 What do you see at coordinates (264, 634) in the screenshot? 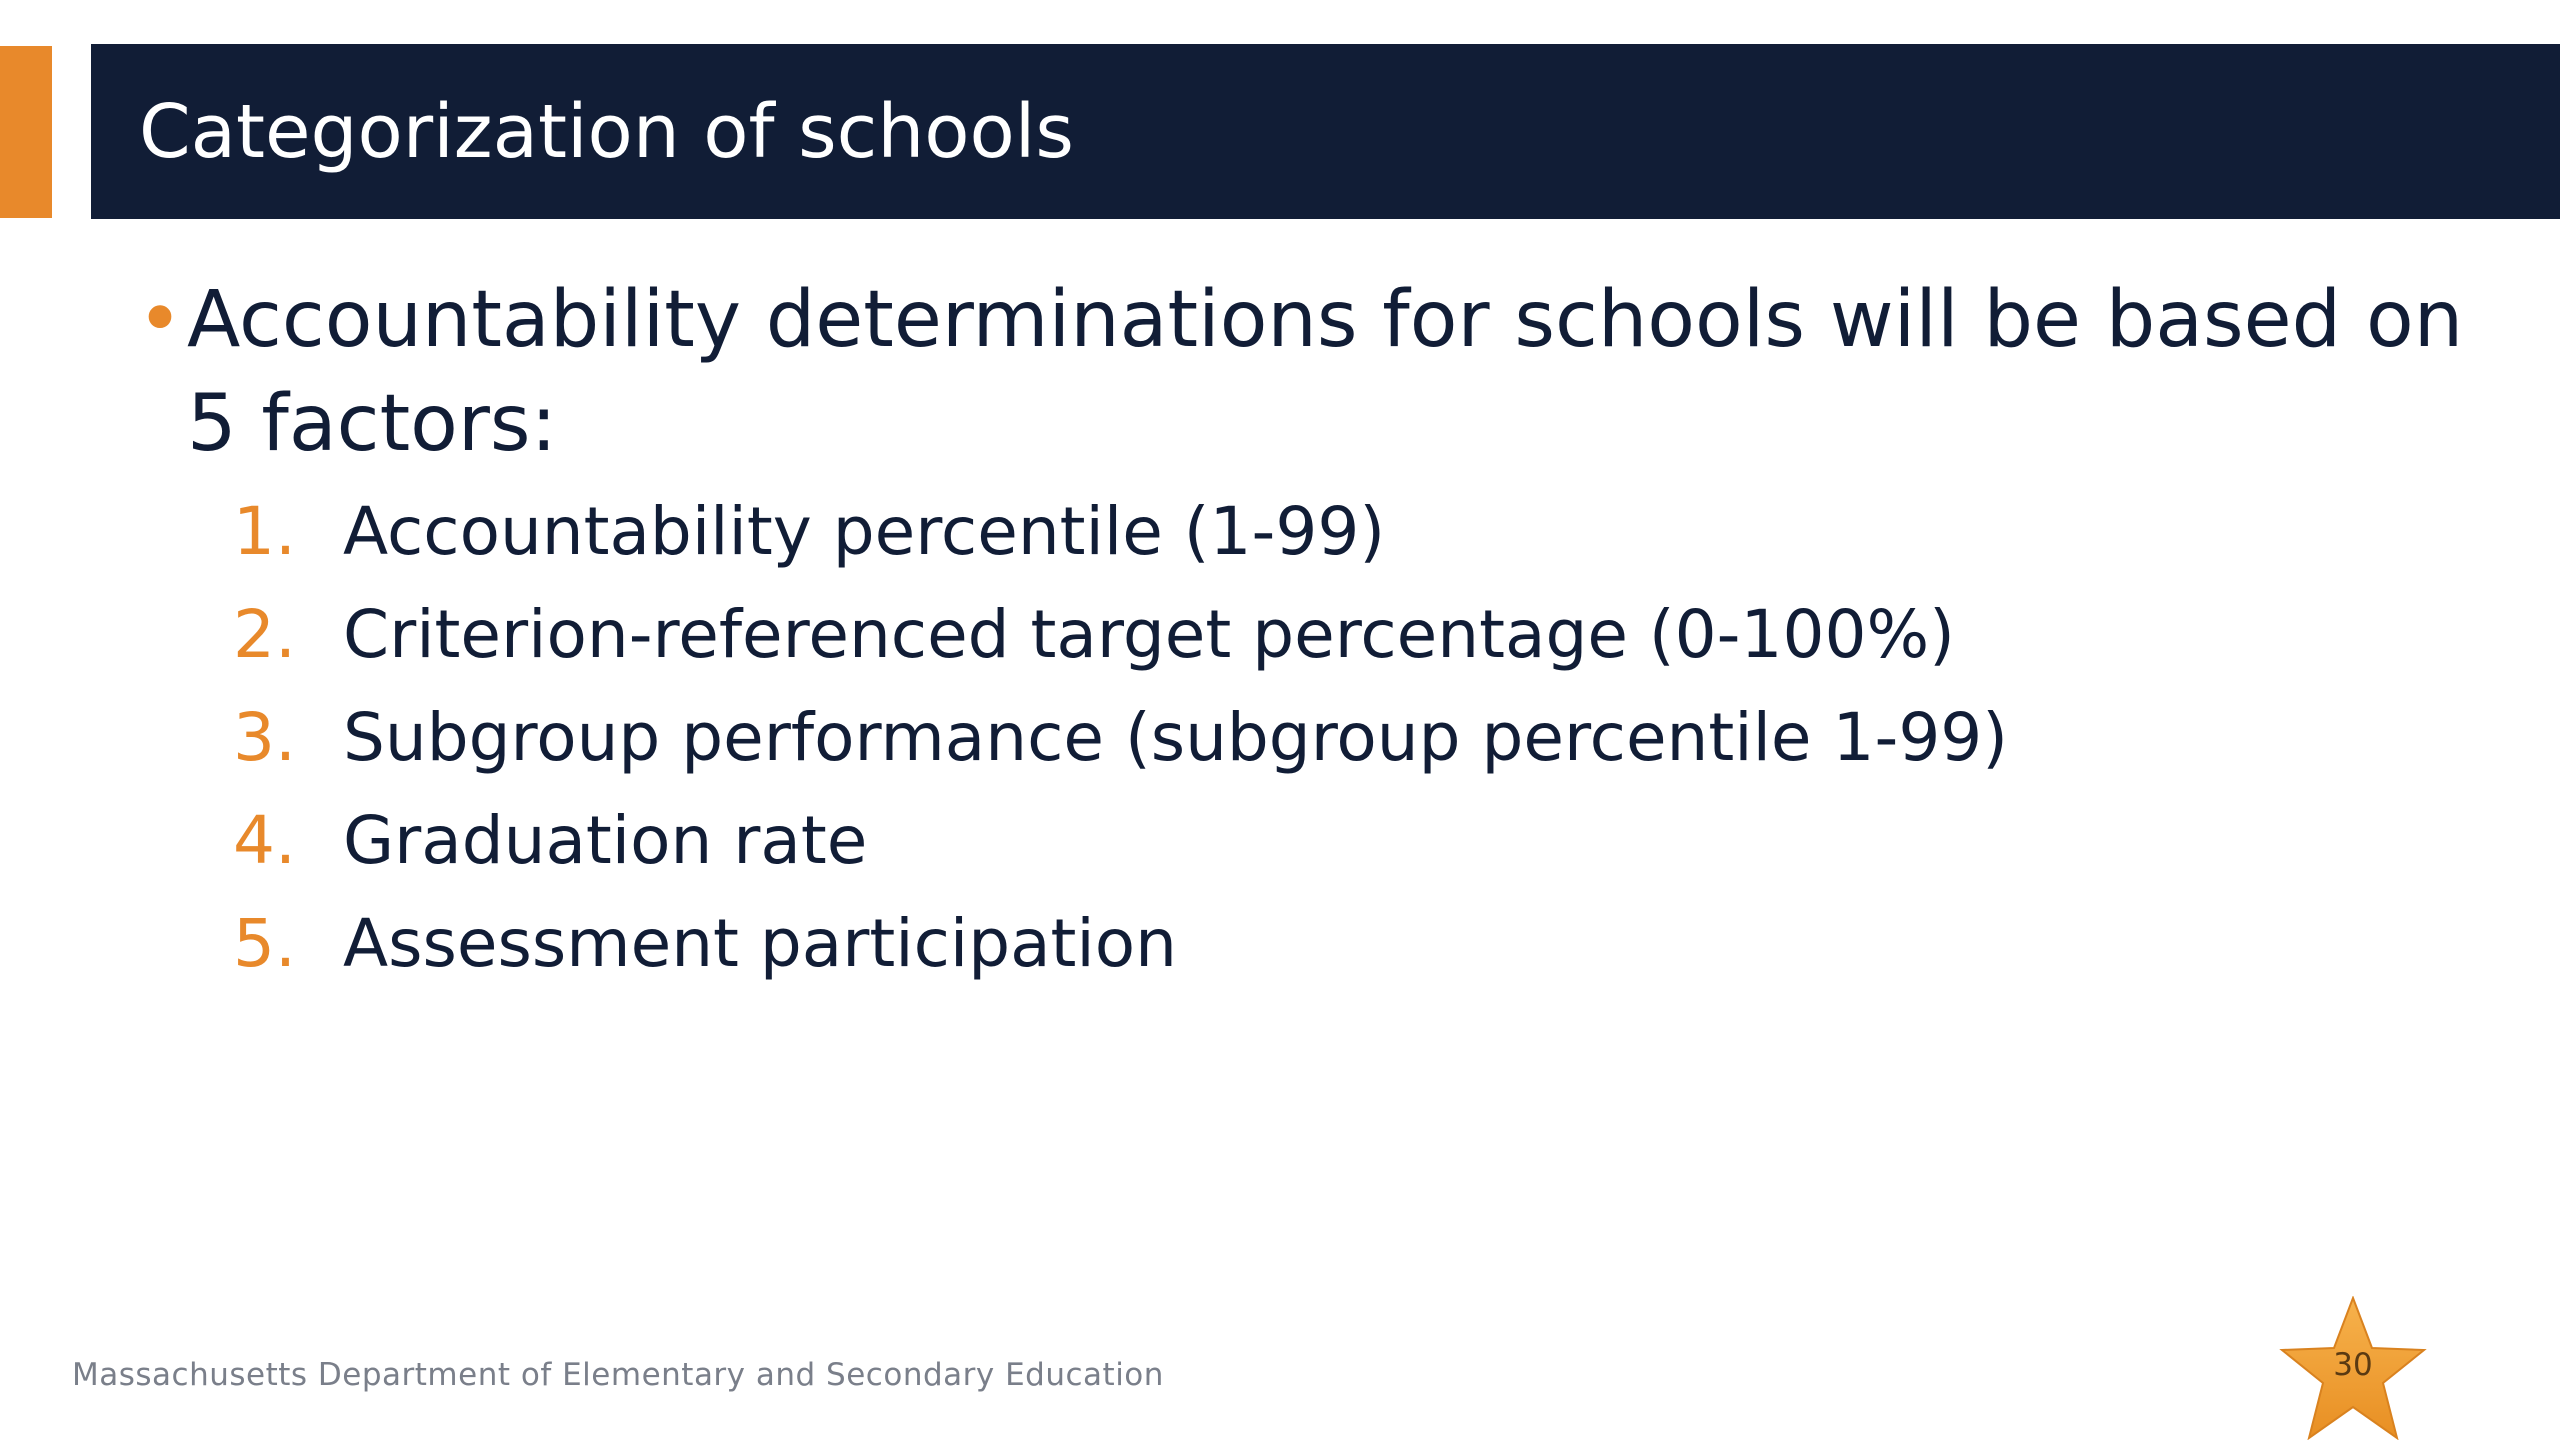
I see `factor-number: 2.` at bounding box center [264, 634].